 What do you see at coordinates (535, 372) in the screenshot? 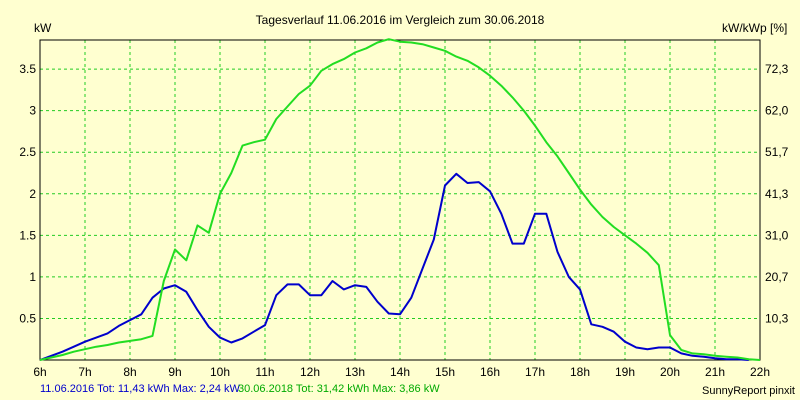
I see `x-tick-label: 17h` at bounding box center [535, 372].